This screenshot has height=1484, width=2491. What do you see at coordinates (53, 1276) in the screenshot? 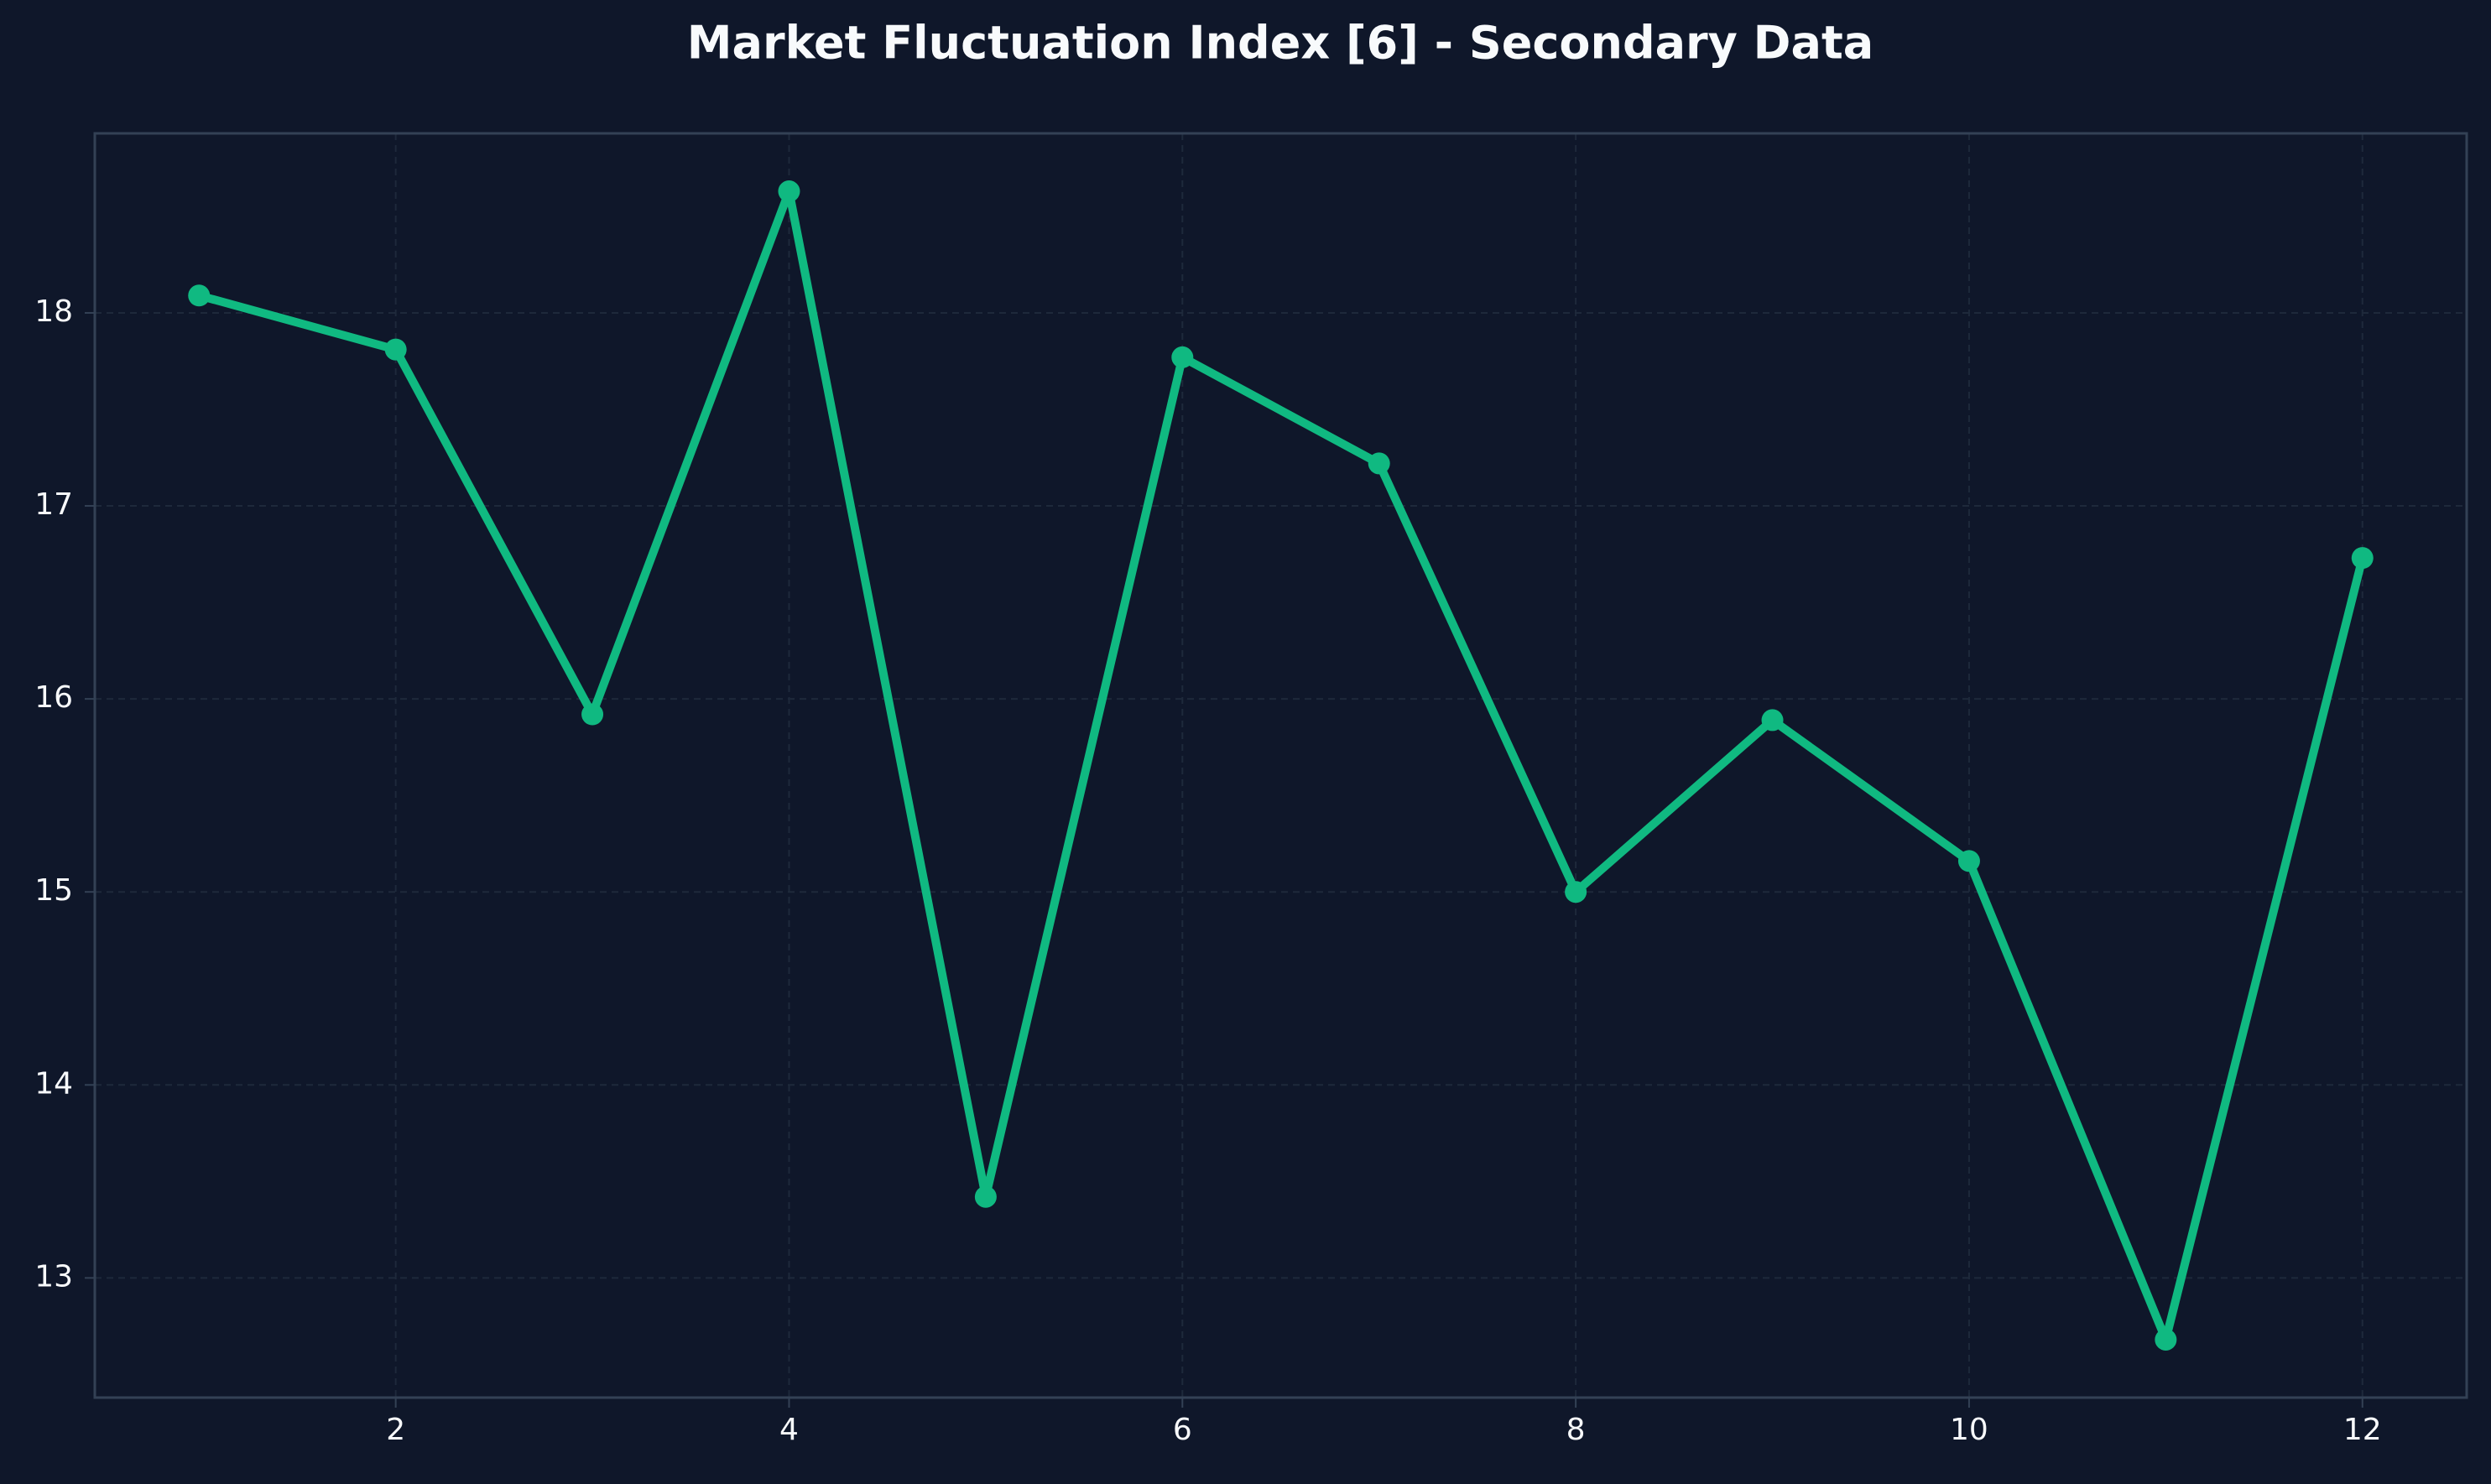
I see `y-tick-label: 13` at bounding box center [53, 1276].